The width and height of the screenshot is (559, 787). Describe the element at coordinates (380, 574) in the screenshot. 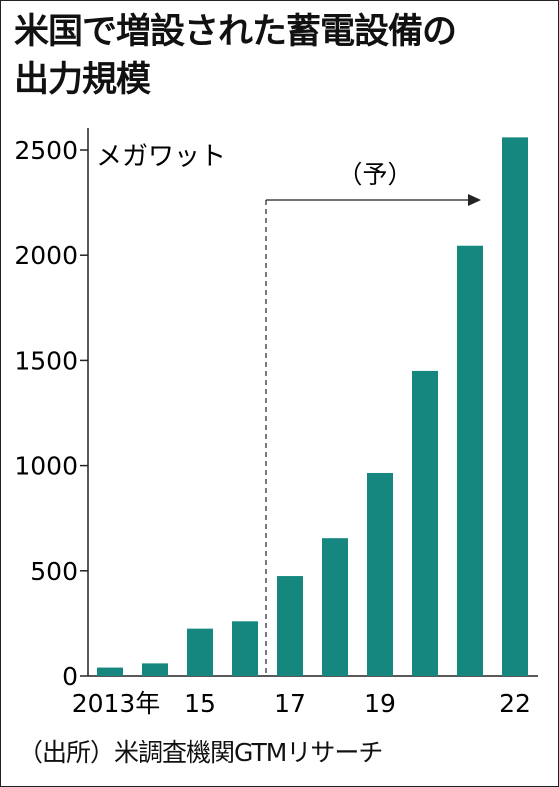

I see `bar-2019` at that location.